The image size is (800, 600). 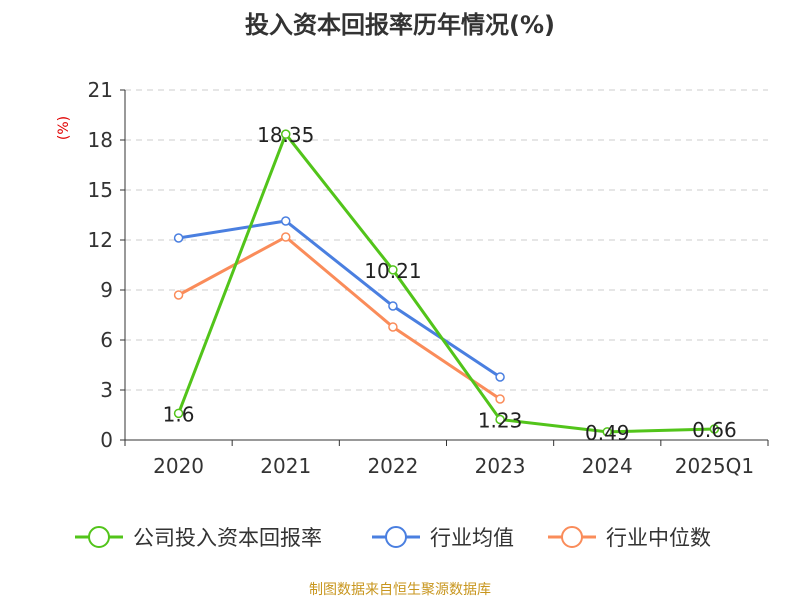 What do you see at coordinates (658, 538) in the screenshot?
I see `legend-label: 行业中位数` at bounding box center [658, 538].